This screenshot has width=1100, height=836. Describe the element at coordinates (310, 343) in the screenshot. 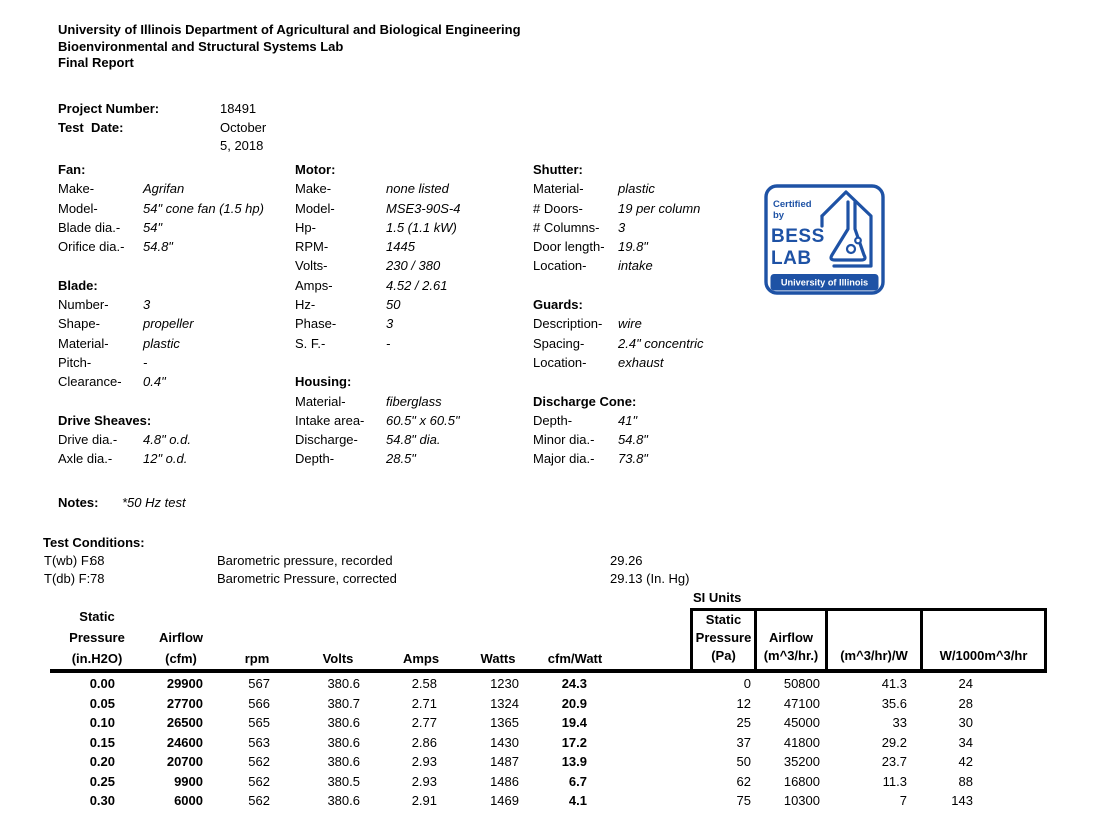

I see `spec-label: S. F.-` at that location.